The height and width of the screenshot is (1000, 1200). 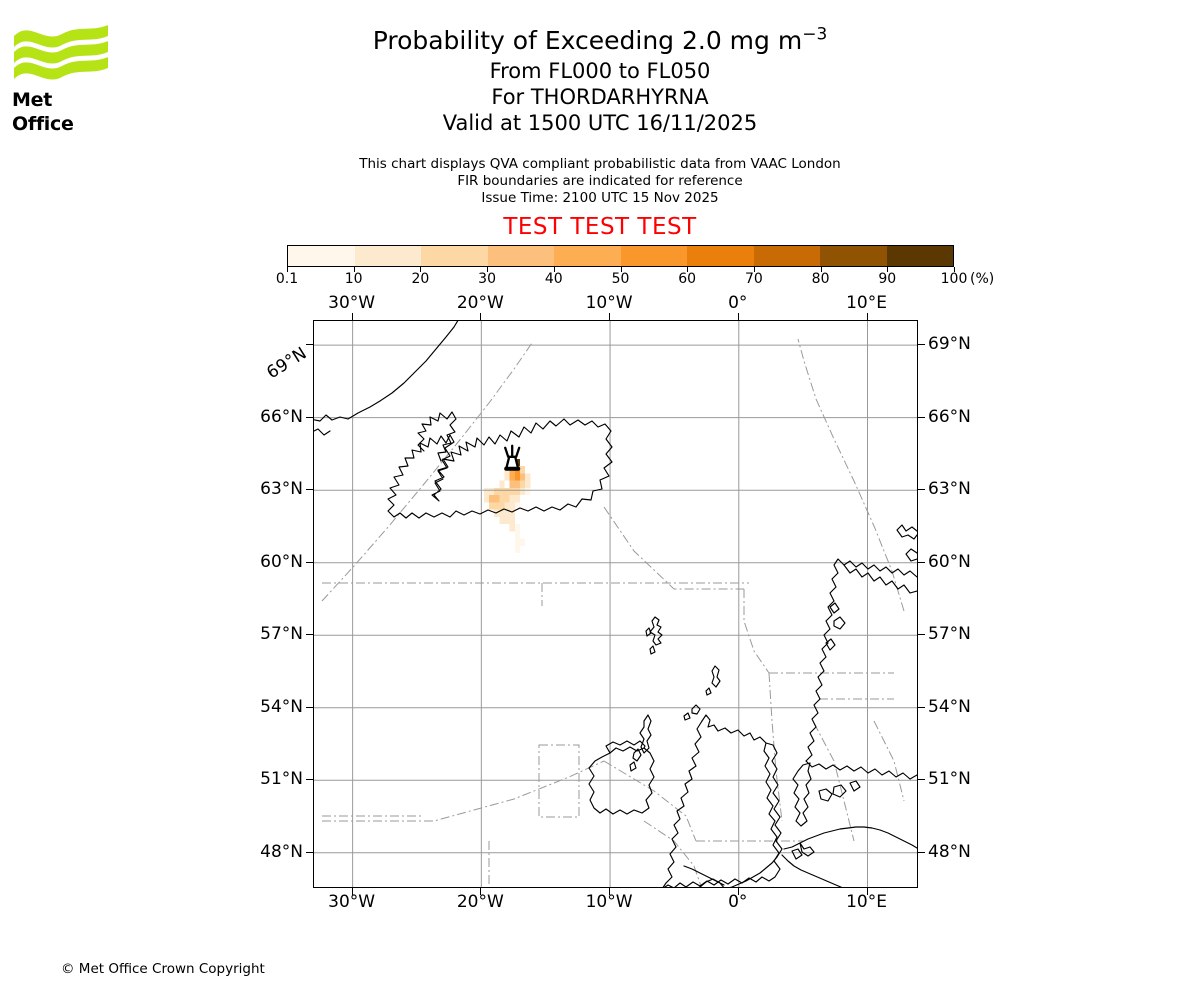 I want to click on colorbar-tick-label-5: 50, so click(x=620, y=279).